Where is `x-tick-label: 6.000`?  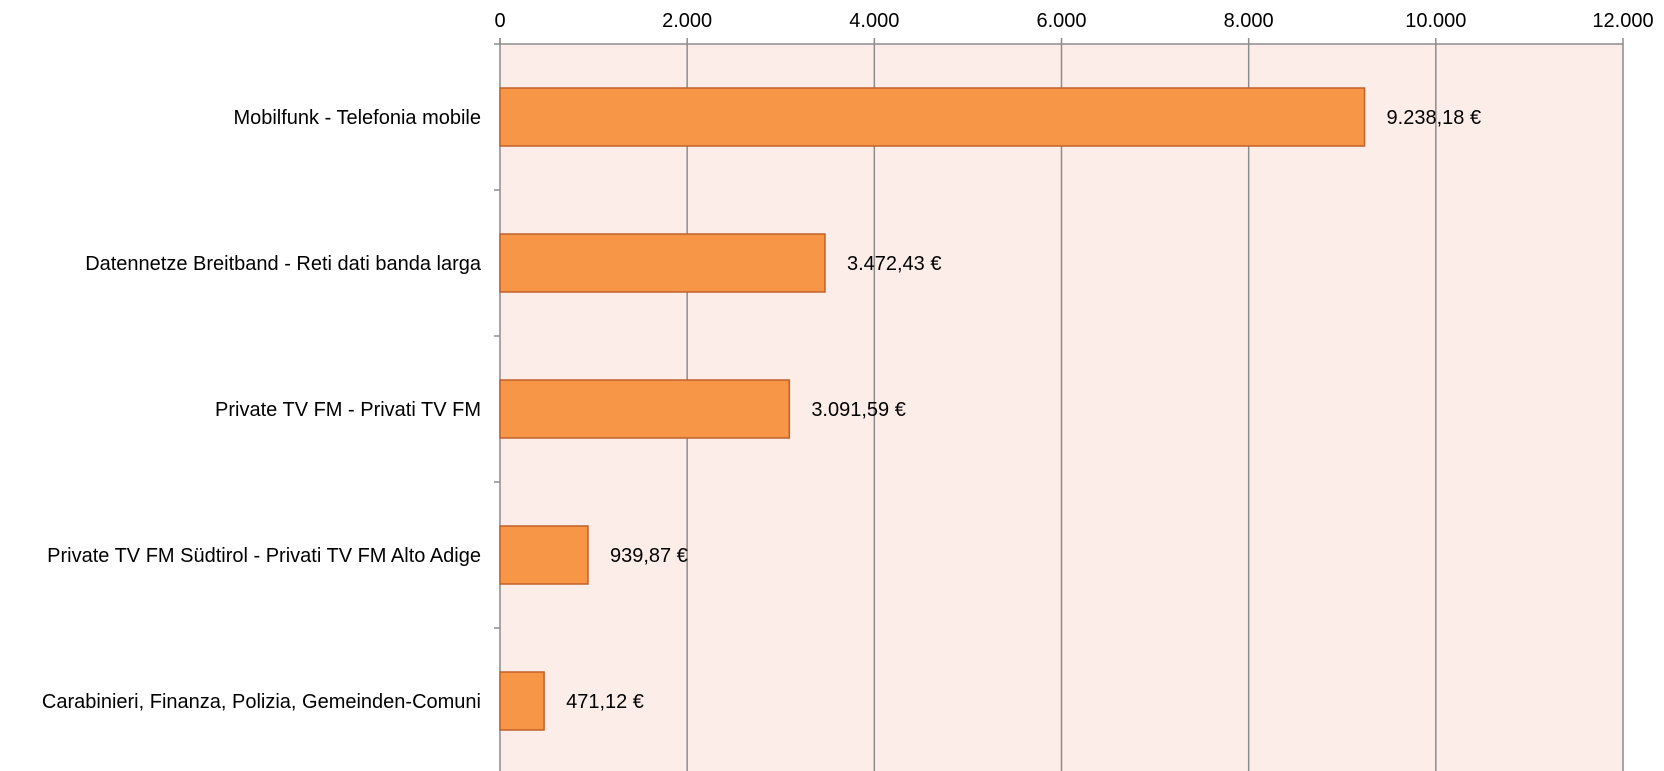
x-tick-label: 6.000 is located at coordinates (1061, 21).